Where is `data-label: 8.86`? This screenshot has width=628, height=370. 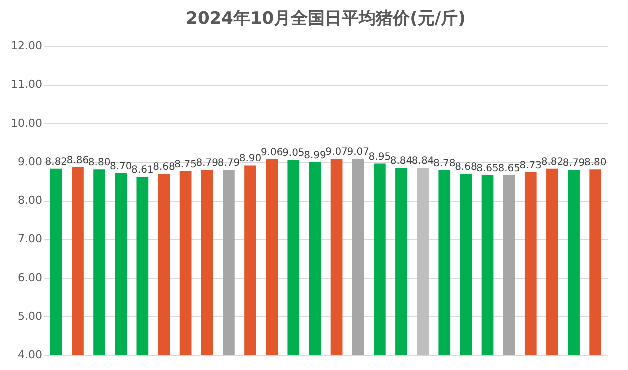
data-label: 8.86 is located at coordinates (78, 160).